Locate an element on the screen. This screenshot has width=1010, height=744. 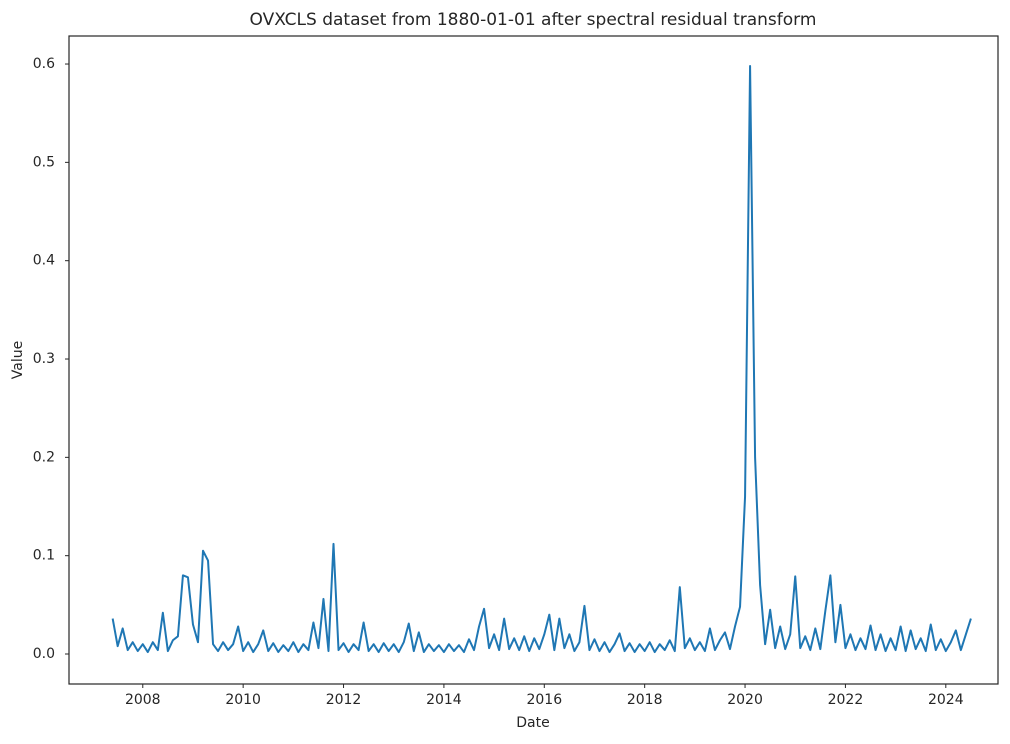
x-tick-label: 2020 is located at coordinates (745, 700).